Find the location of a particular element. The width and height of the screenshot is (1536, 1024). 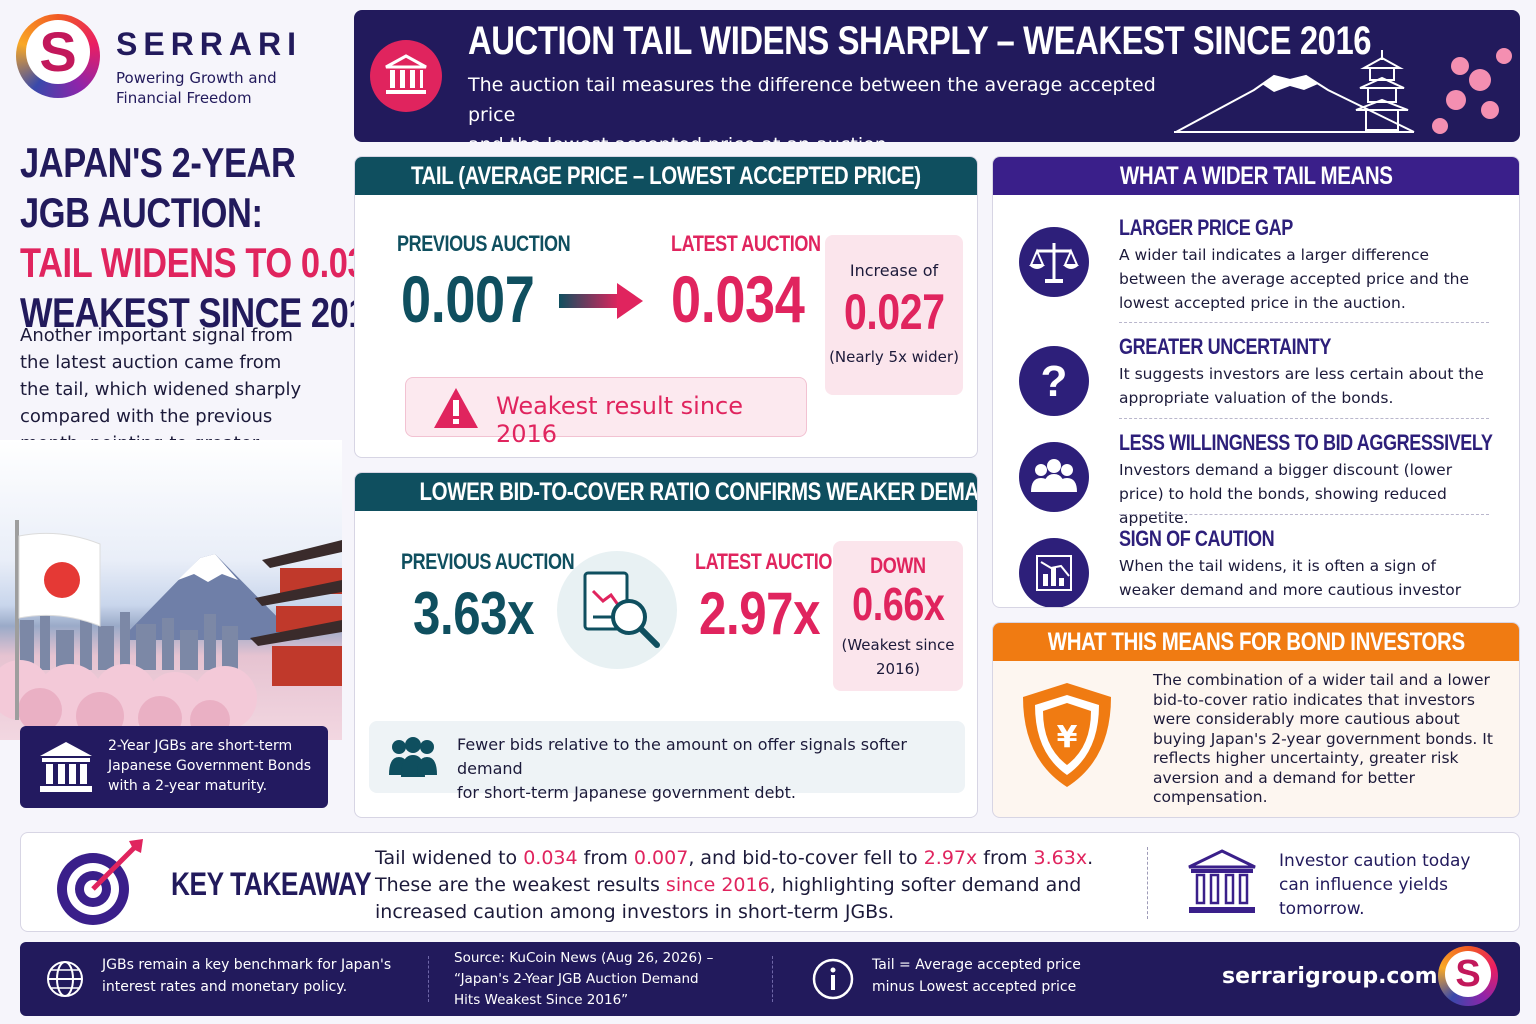

wider-item-title: LARGER PRICE GAP is located at coordinates (1206, 227).